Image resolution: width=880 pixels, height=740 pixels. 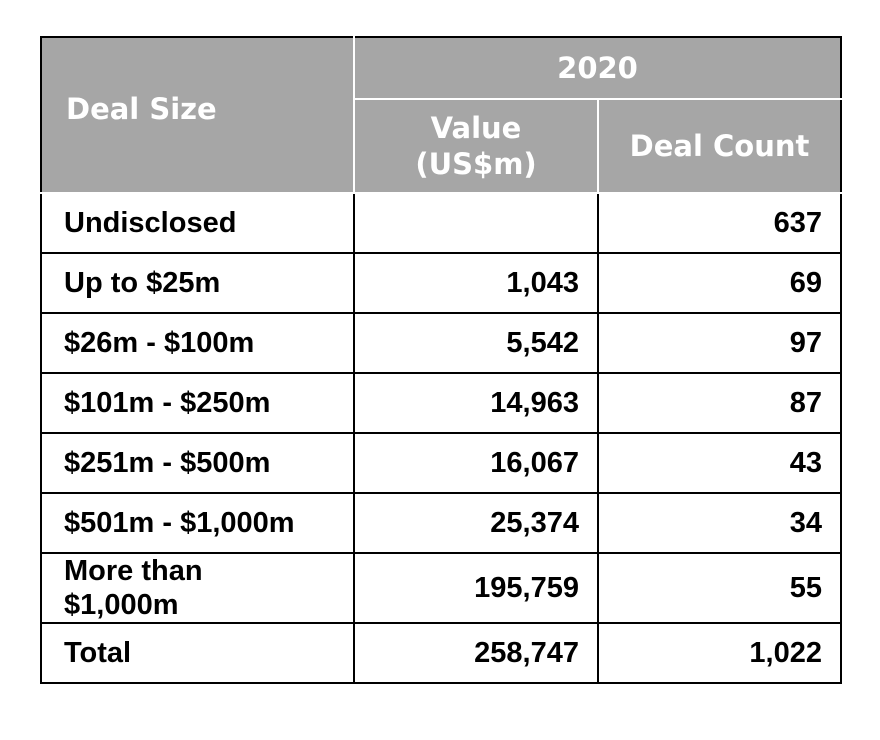 What do you see at coordinates (476, 223) in the screenshot?
I see `row-value` at bounding box center [476, 223].